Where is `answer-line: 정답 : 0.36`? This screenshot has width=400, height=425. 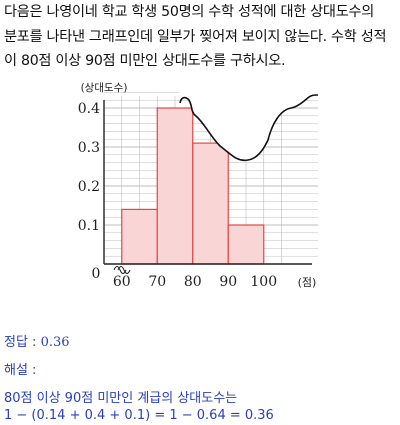
answer-line: 정답 : 0.36 is located at coordinates (201, 340).